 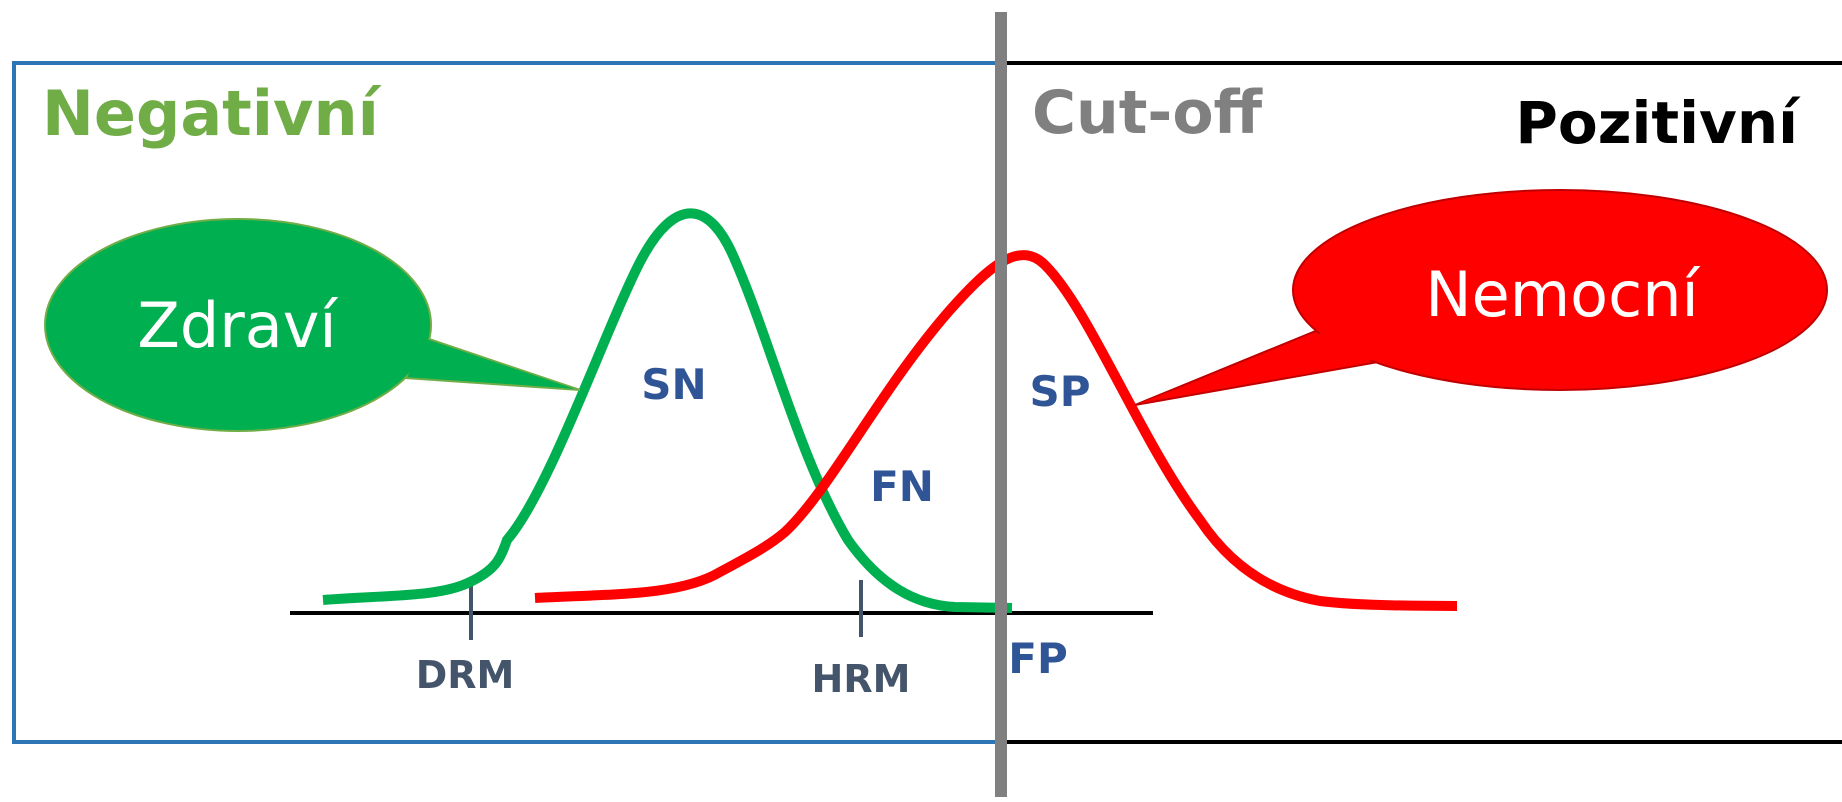 What do you see at coordinates (1256, 368) in the screenshot?
I see `sick-callout-pointer-fill` at bounding box center [1256, 368].